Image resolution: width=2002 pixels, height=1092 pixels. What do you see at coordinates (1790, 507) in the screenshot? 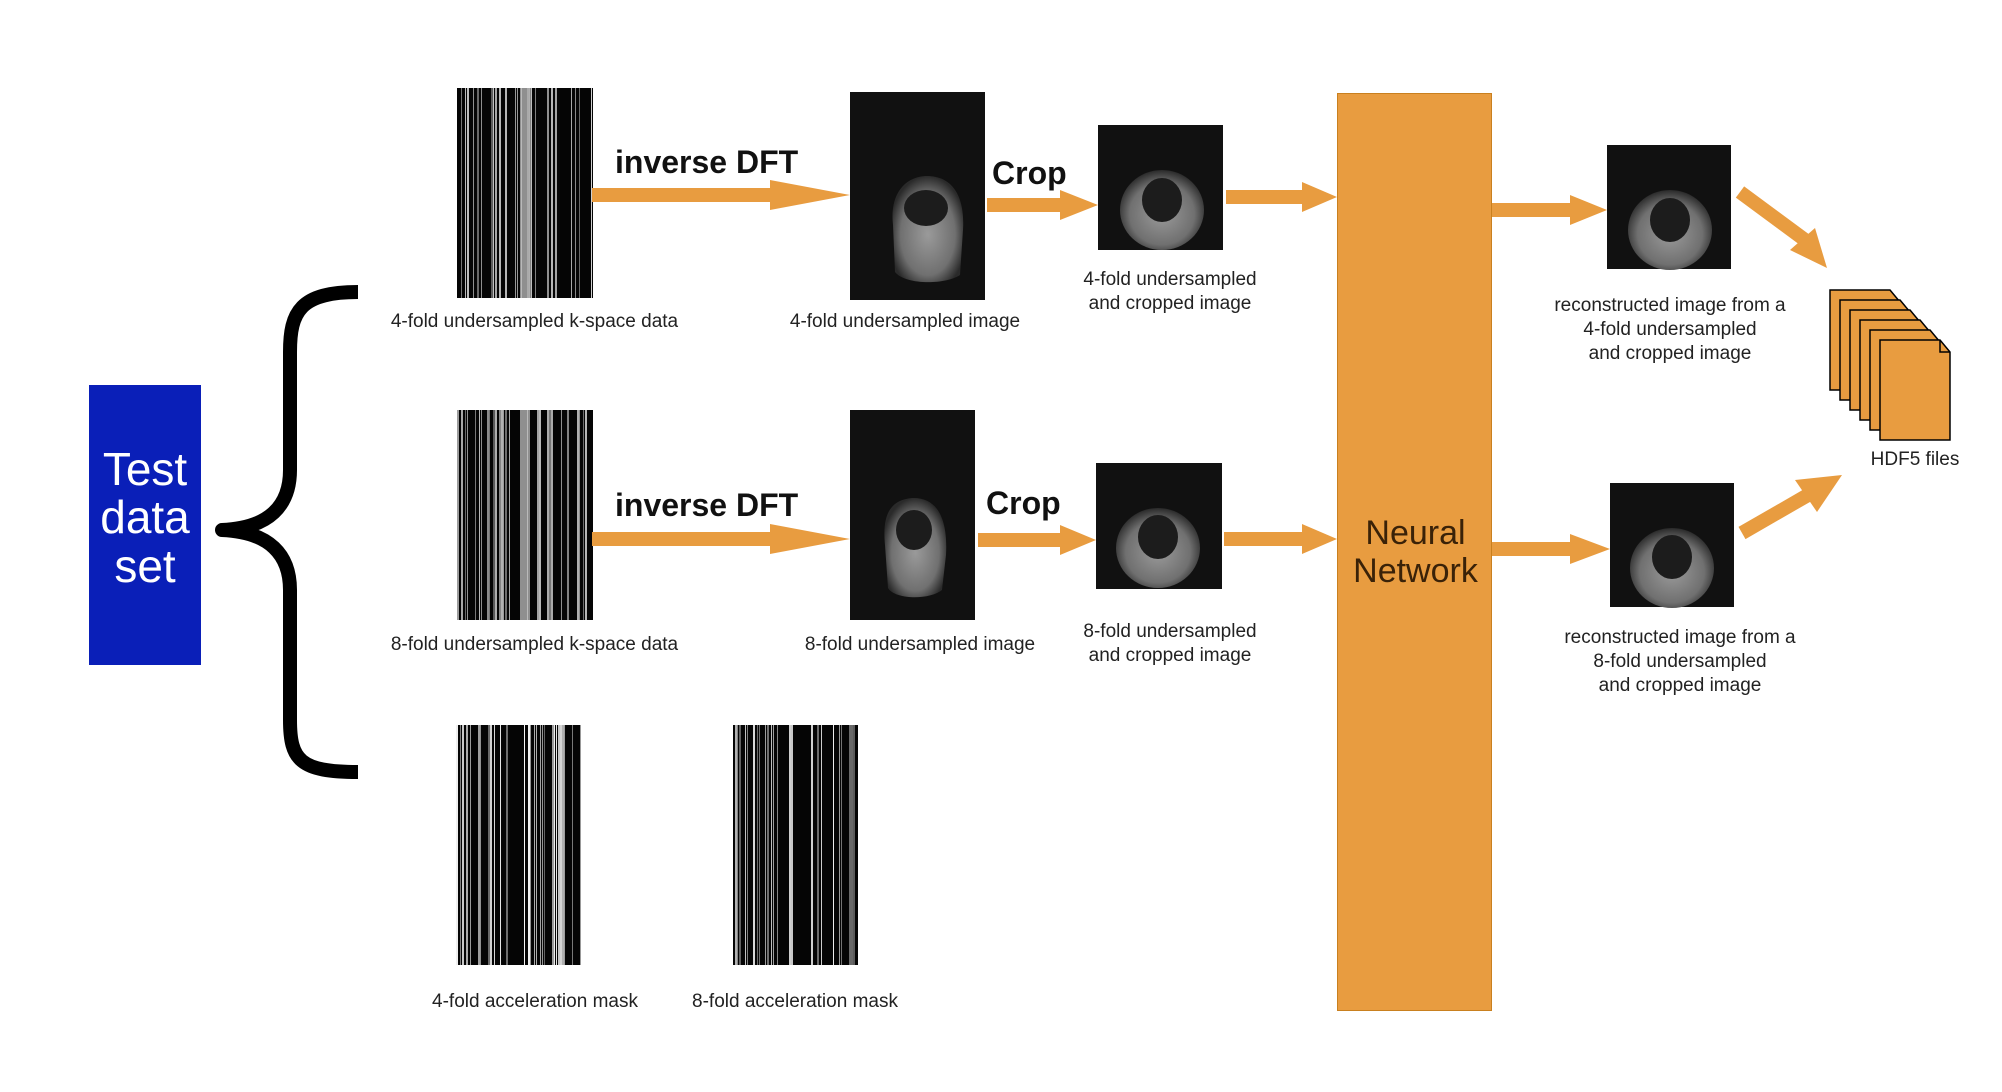
I see `arrow-to-files-bottom` at bounding box center [1790, 507].